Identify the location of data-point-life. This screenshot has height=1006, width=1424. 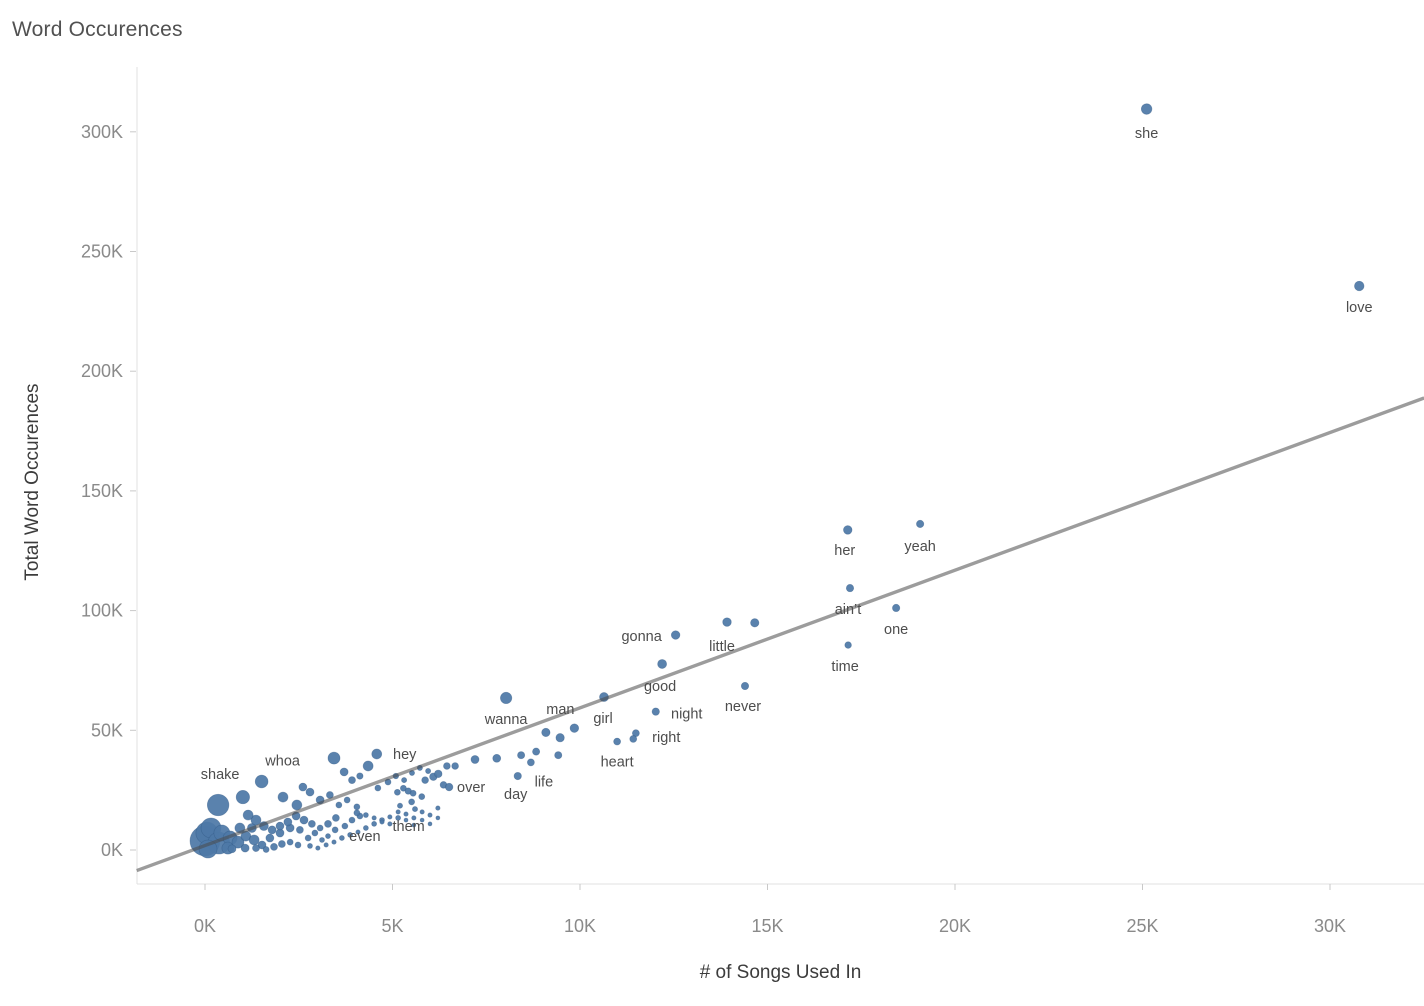
(531, 762).